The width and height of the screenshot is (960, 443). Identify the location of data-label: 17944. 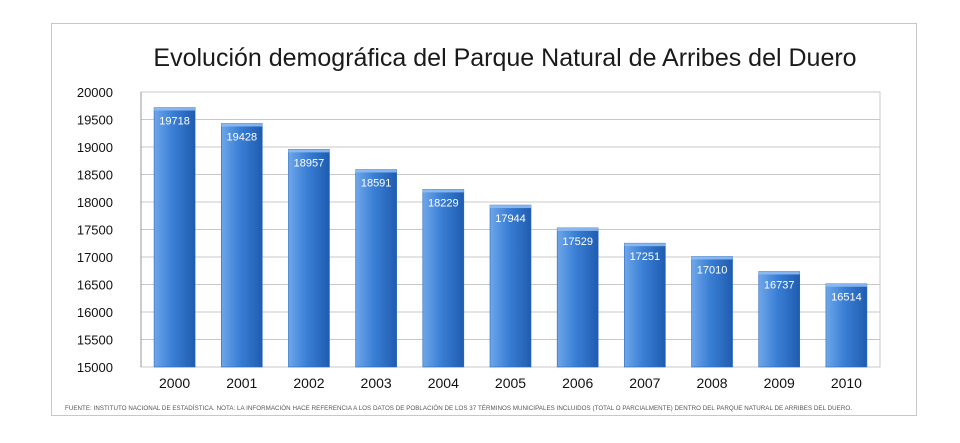
(510, 219).